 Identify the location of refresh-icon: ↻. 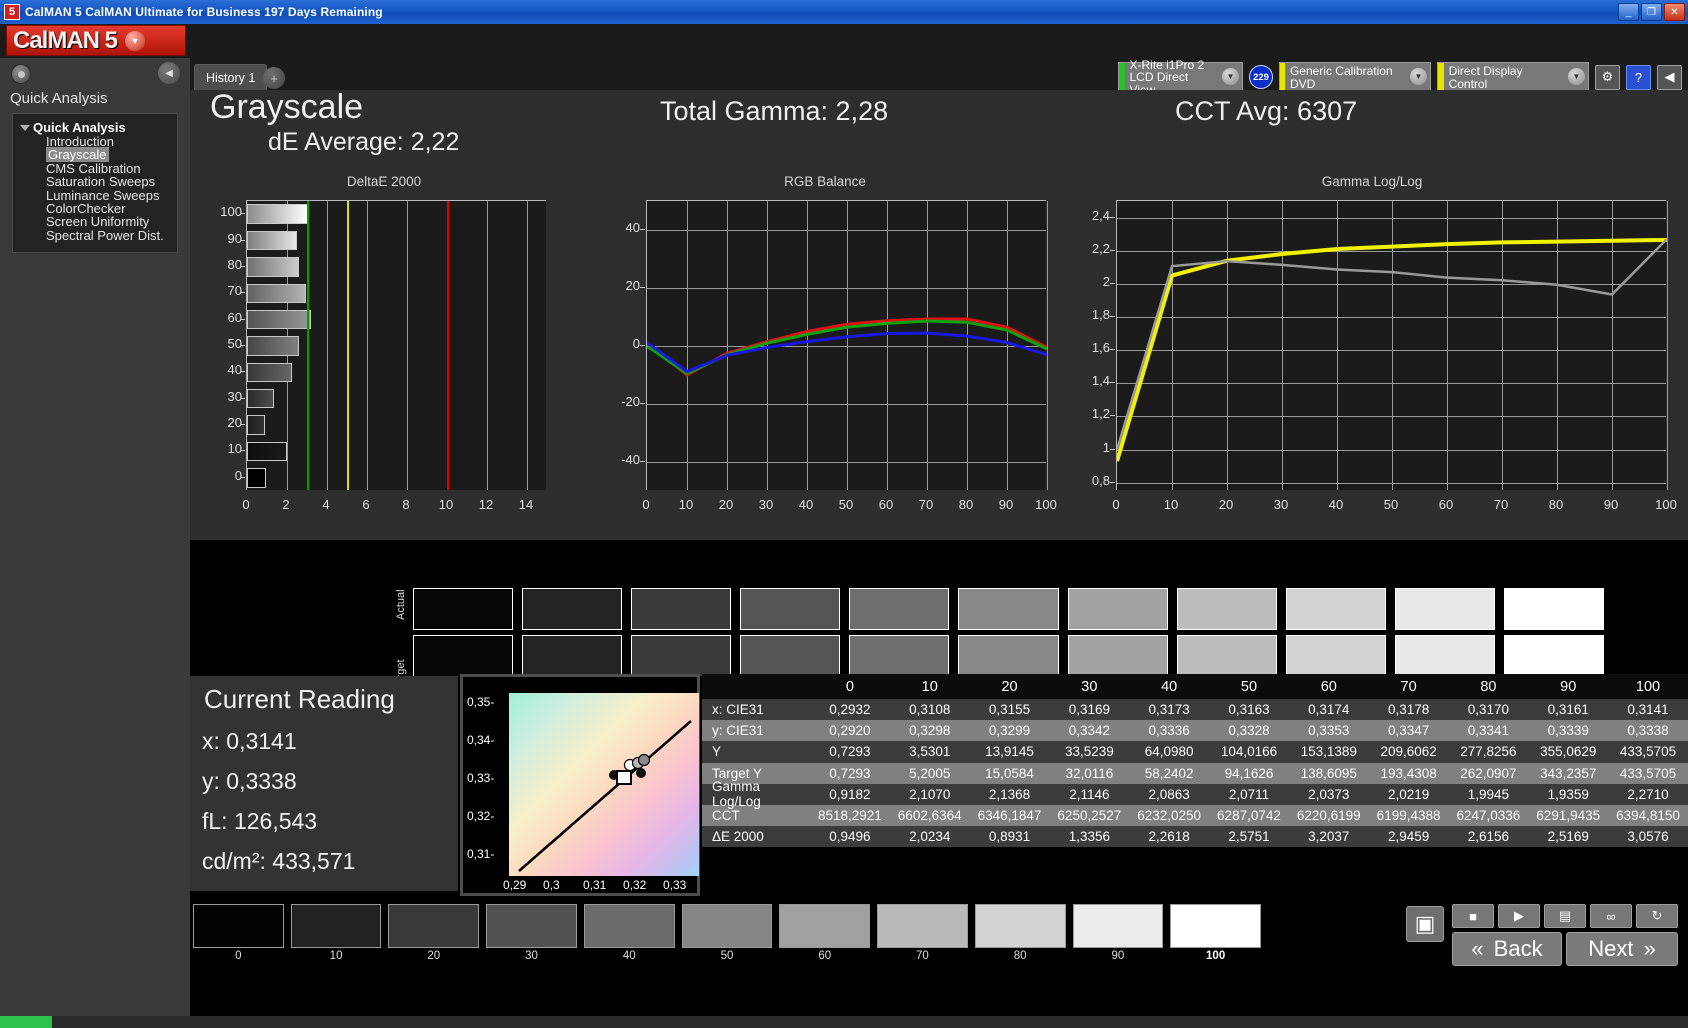
(1657, 916).